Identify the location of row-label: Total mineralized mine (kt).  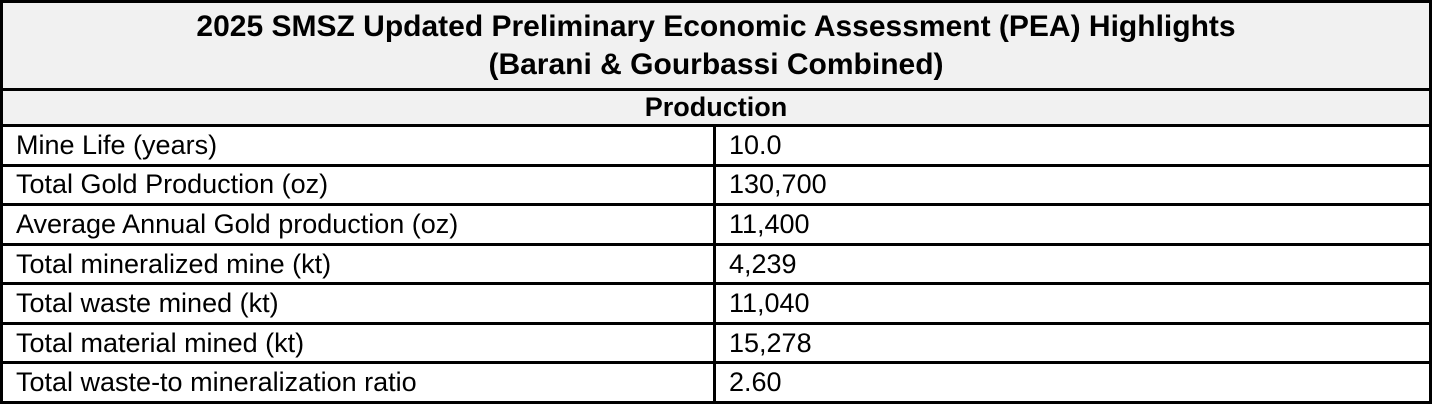
(359, 264).